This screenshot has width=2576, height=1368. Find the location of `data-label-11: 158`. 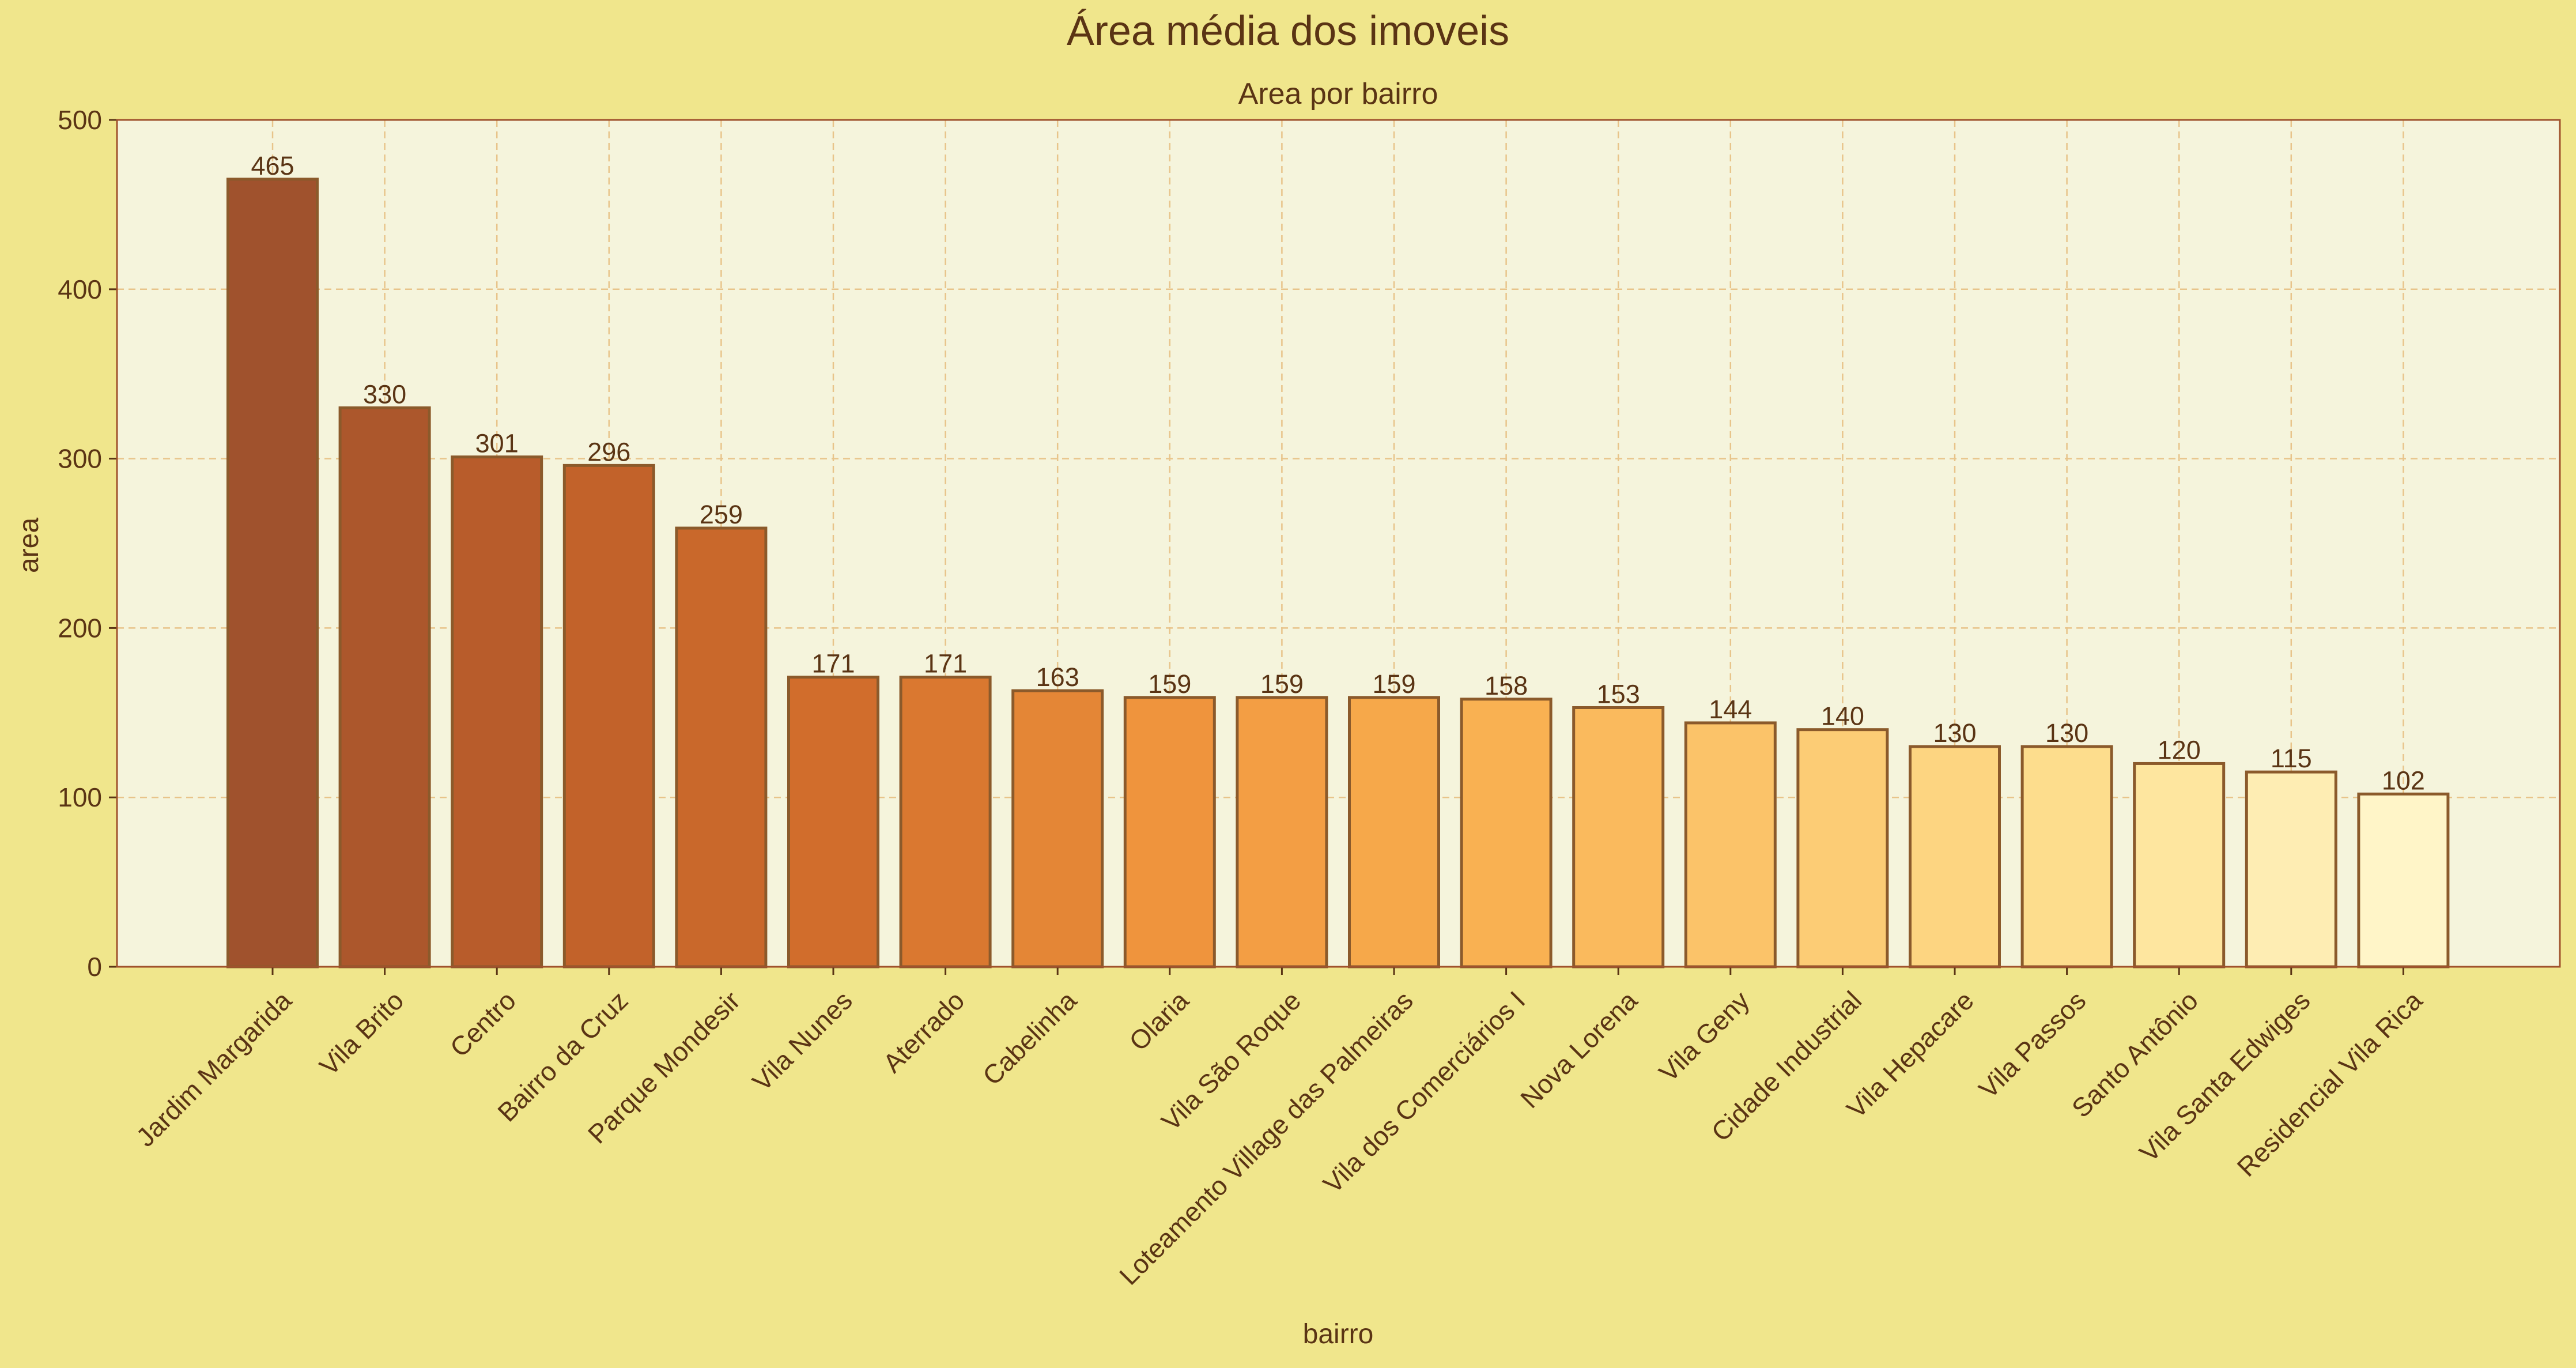

data-label-11: 158 is located at coordinates (1506, 686).